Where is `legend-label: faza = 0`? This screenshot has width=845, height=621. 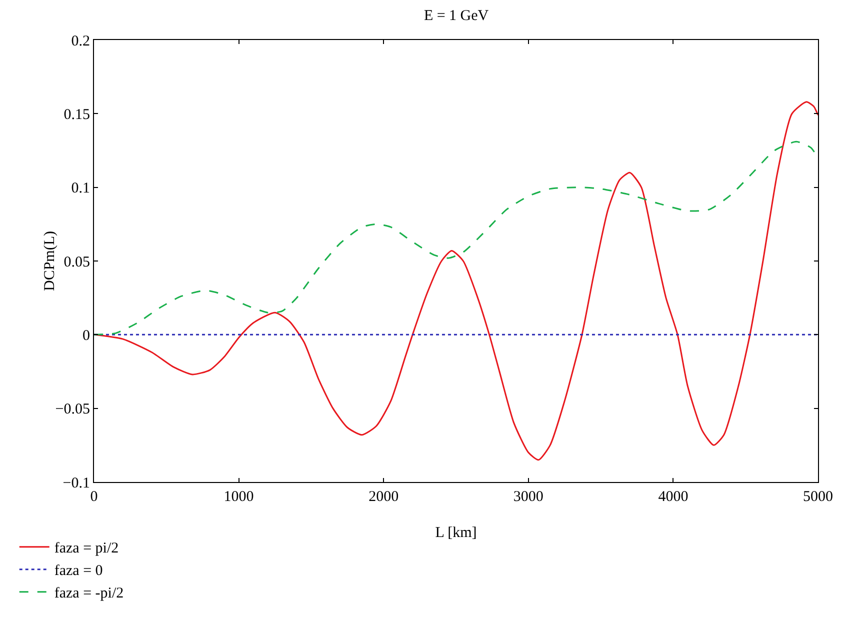 legend-label: faza = 0 is located at coordinates (78, 571).